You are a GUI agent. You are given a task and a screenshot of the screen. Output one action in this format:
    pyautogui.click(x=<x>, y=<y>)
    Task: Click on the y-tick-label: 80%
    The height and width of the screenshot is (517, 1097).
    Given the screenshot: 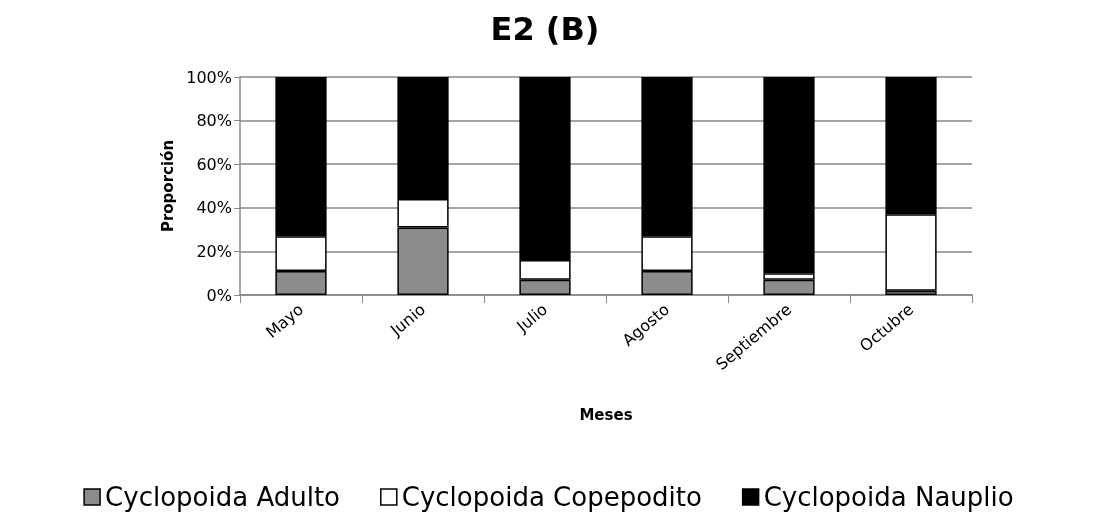 What is the action you would take?
    pyautogui.click(x=214, y=121)
    